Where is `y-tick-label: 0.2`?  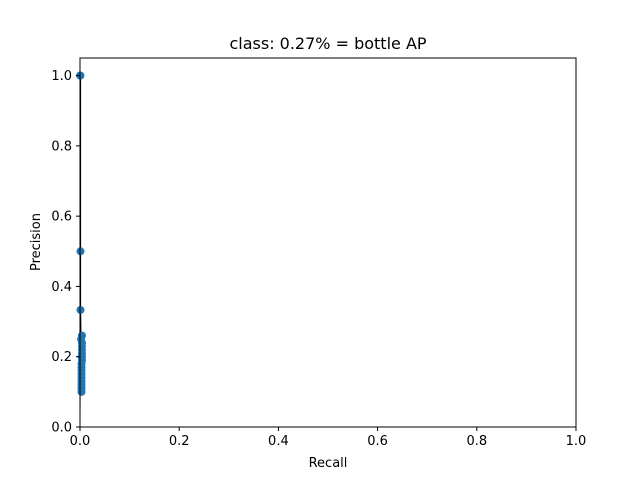
y-tick-label: 0.2 is located at coordinates (61, 357).